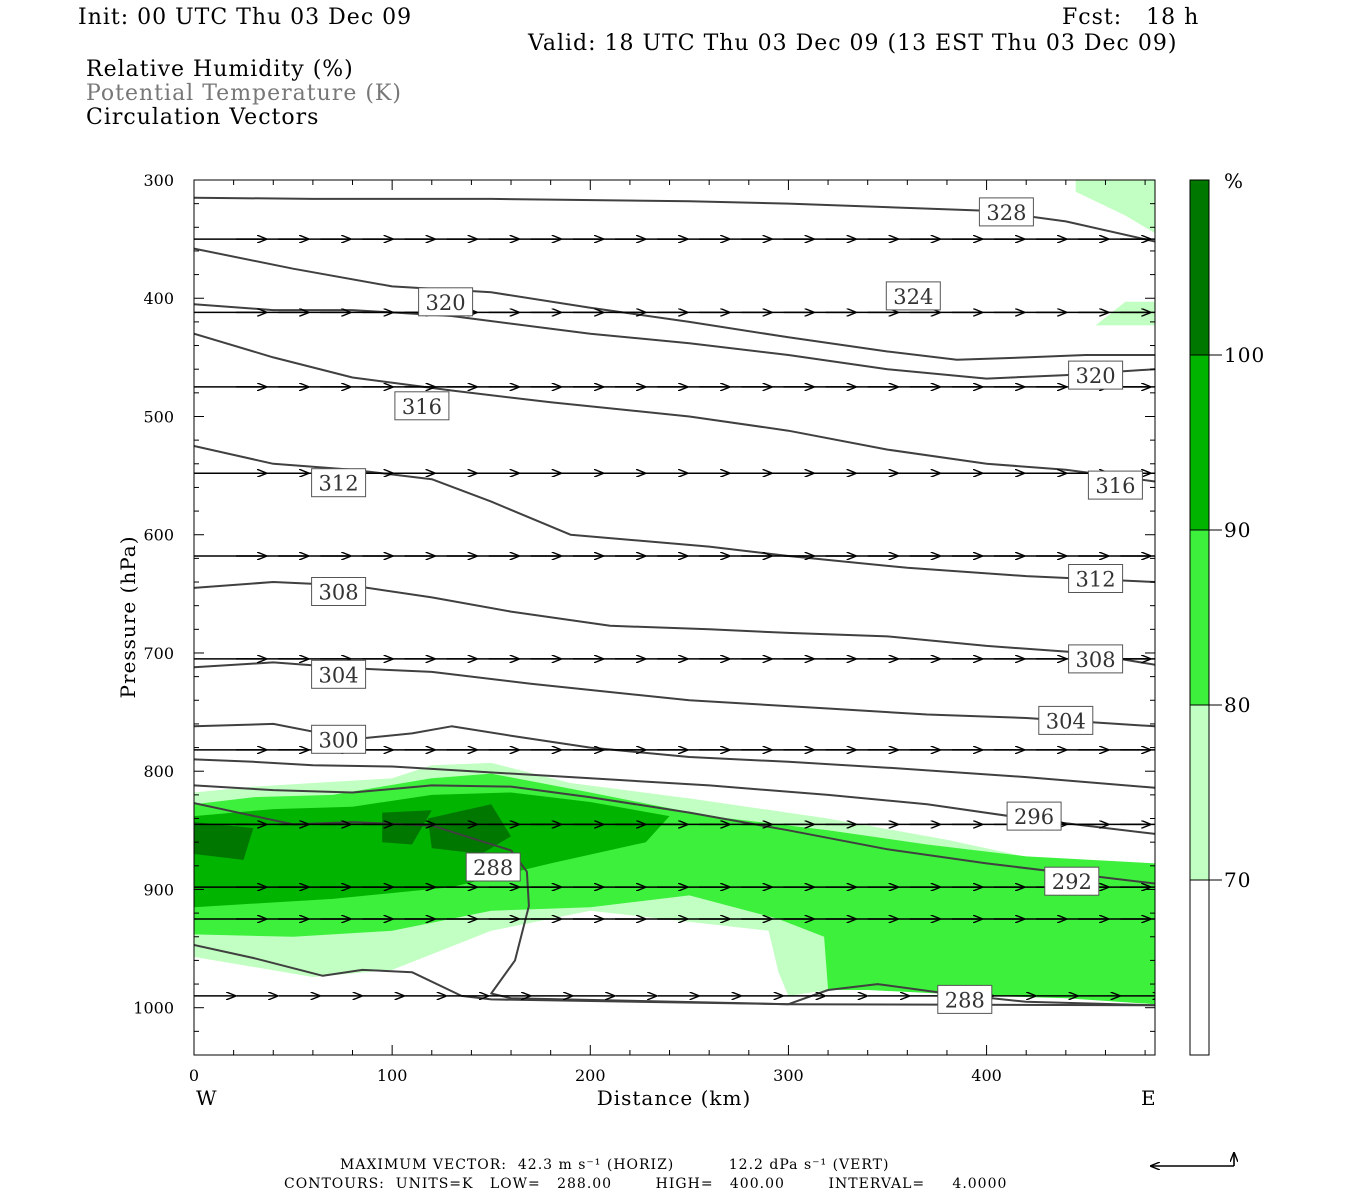 The width and height of the screenshot is (1350, 1200). I want to click on colorbar-unit: %, so click(1234, 181).